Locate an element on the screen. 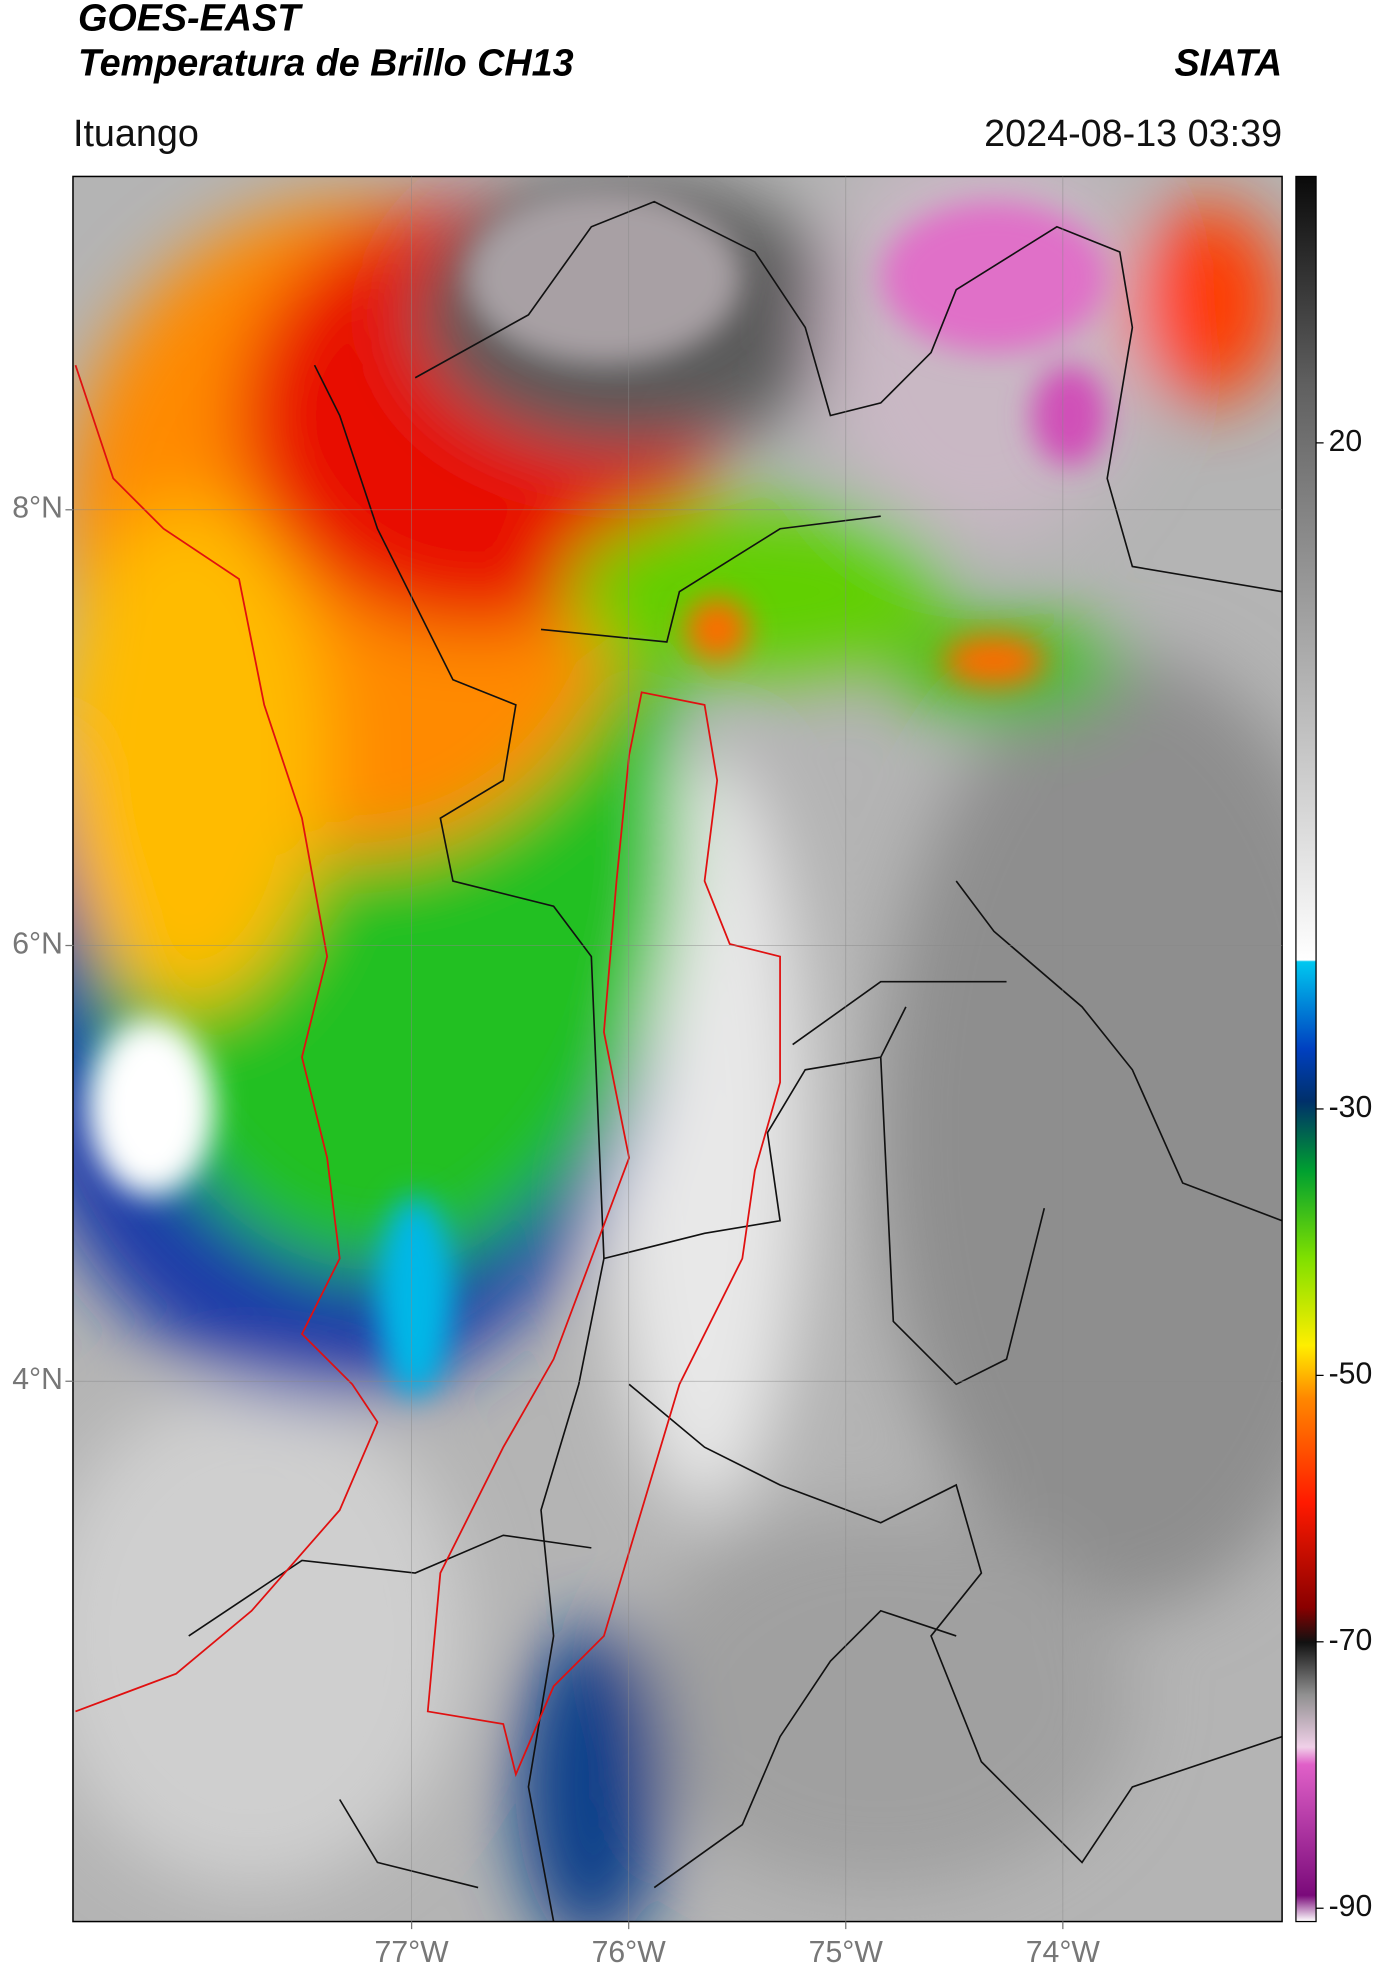  x-tick-label: 75°W is located at coordinates (846, 1952).